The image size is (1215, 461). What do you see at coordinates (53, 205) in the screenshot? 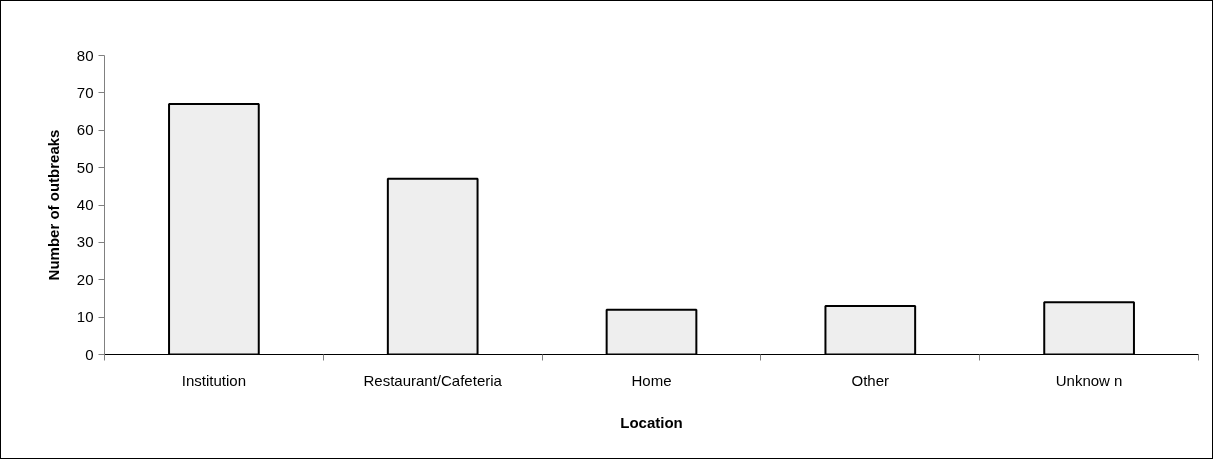
I see `y-axis-title: Number of outbreaks` at bounding box center [53, 205].